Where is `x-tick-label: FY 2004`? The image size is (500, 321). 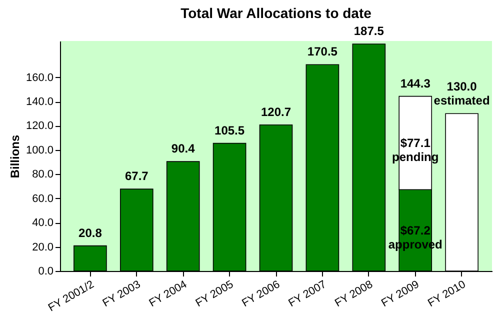
x-tick-label: FY 2004 is located at coordinates (168, 294).